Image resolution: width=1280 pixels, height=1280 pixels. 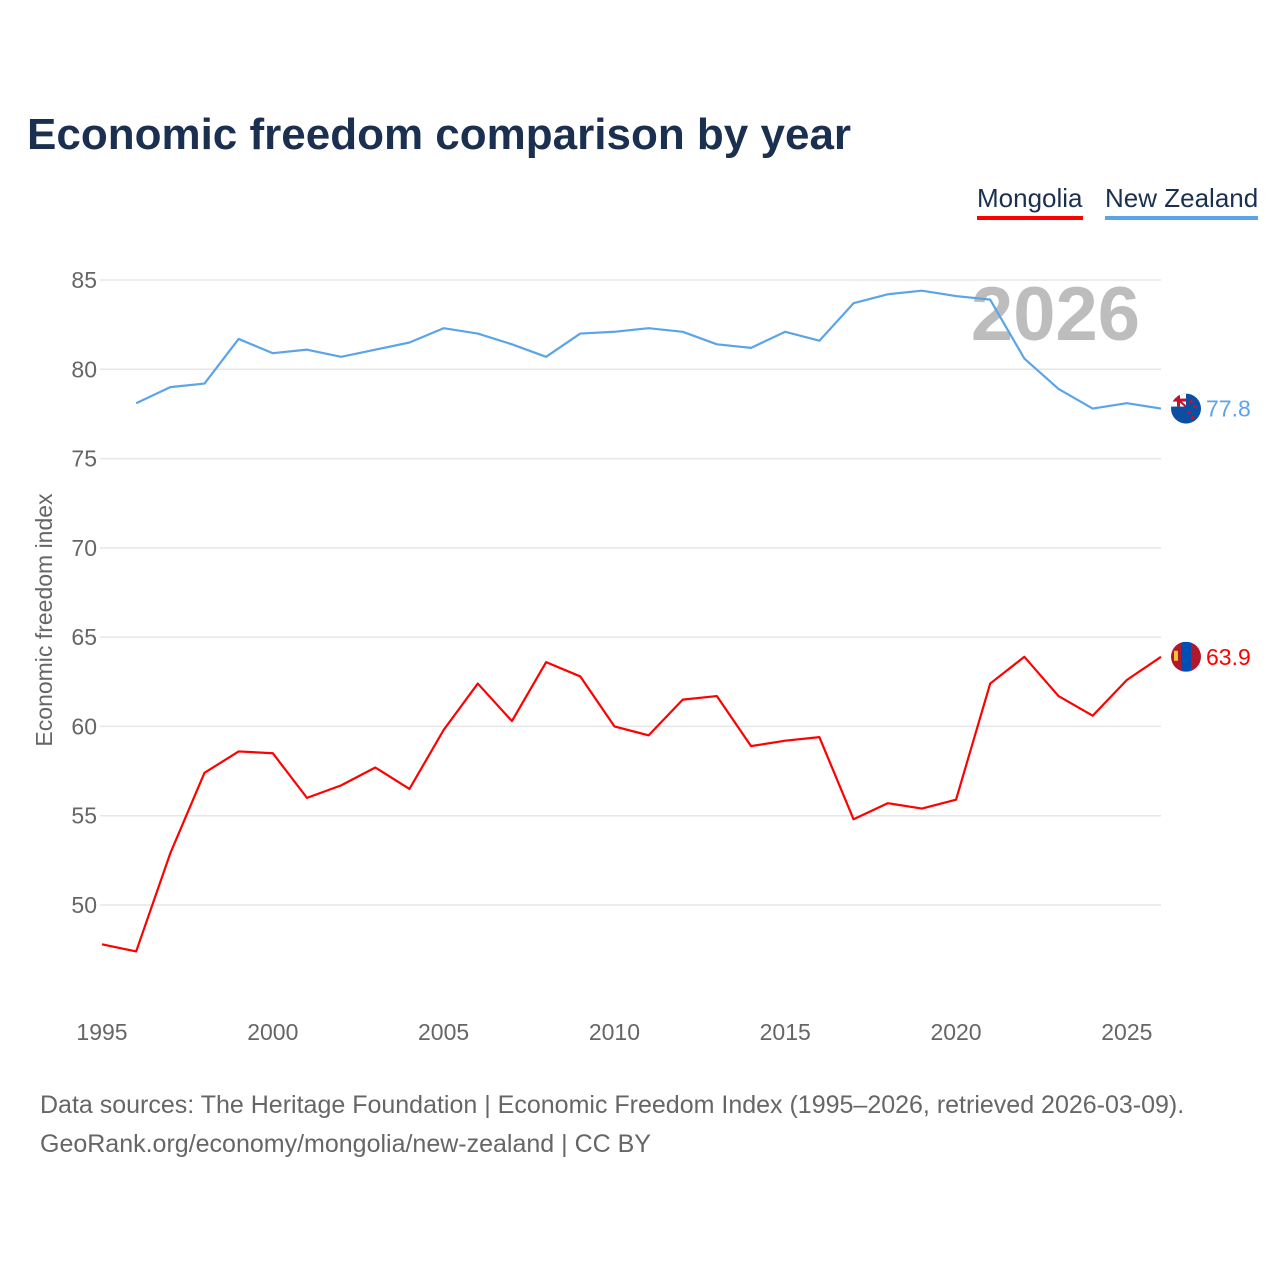 I want to click on year-watermark: 2026, so click(x=1055, y=314).